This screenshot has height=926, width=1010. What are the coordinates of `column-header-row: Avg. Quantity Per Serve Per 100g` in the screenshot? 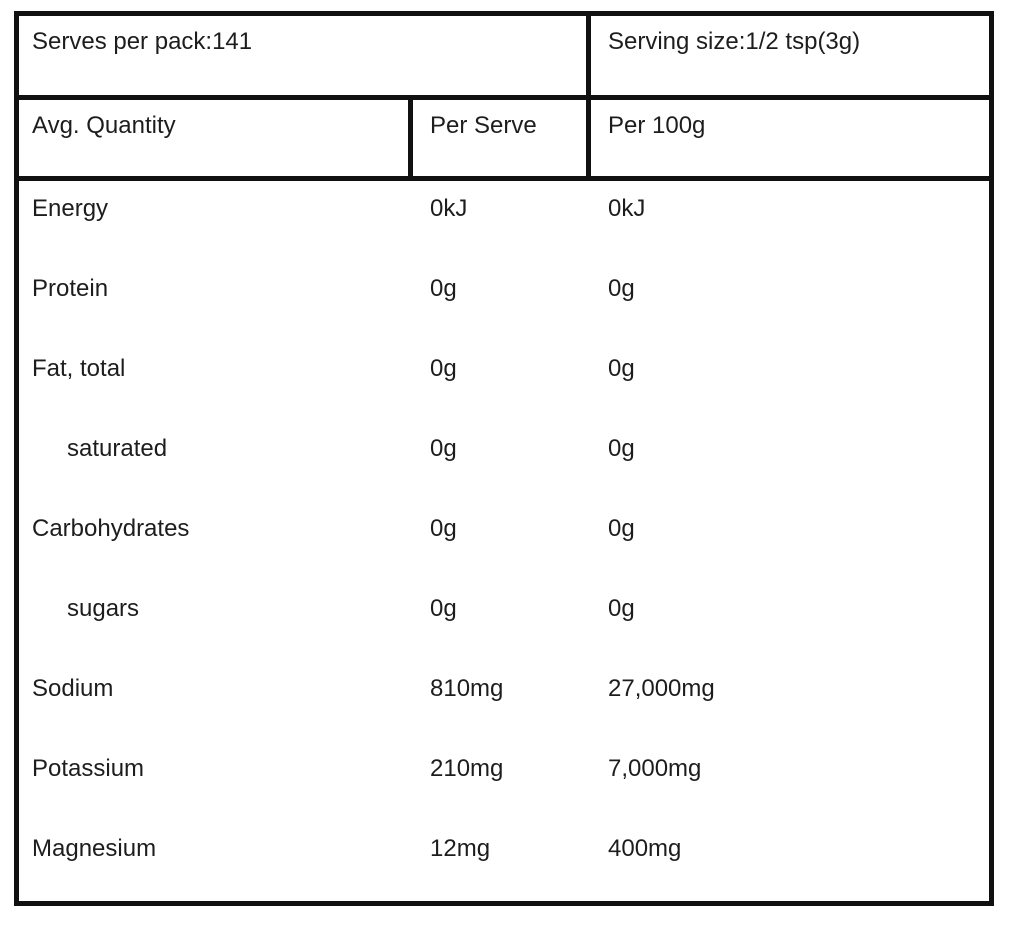 It's located at (504, 140).